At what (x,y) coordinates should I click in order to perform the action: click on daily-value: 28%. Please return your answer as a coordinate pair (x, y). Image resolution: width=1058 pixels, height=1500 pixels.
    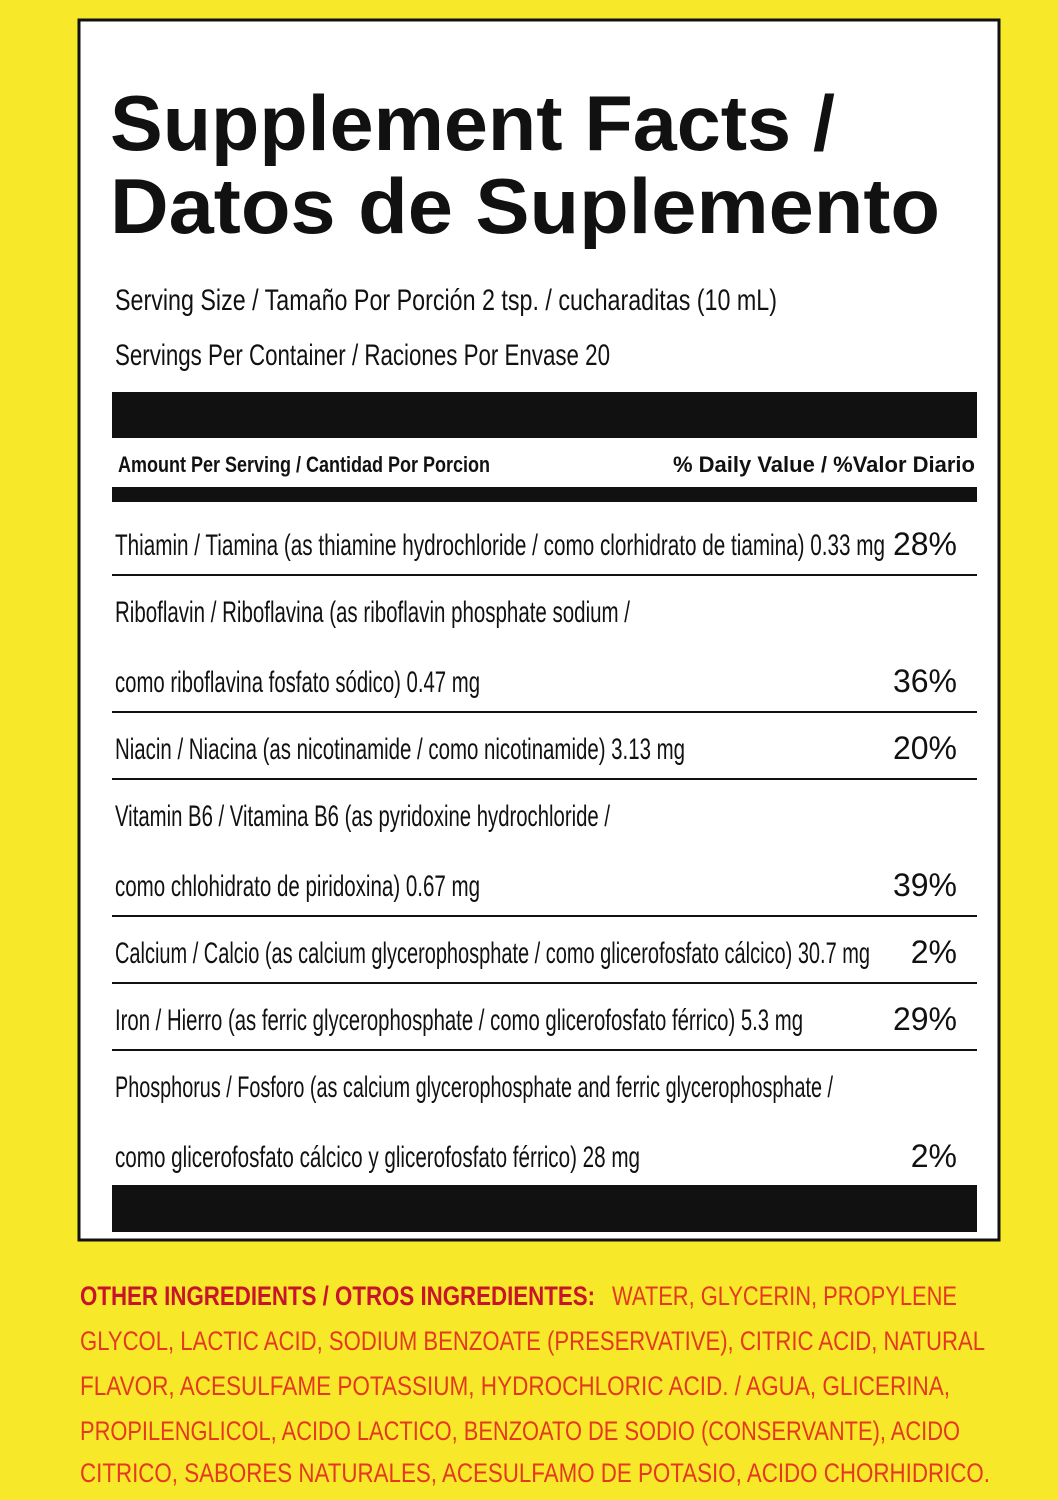
    Looking at the image, I should click on (925, 544).